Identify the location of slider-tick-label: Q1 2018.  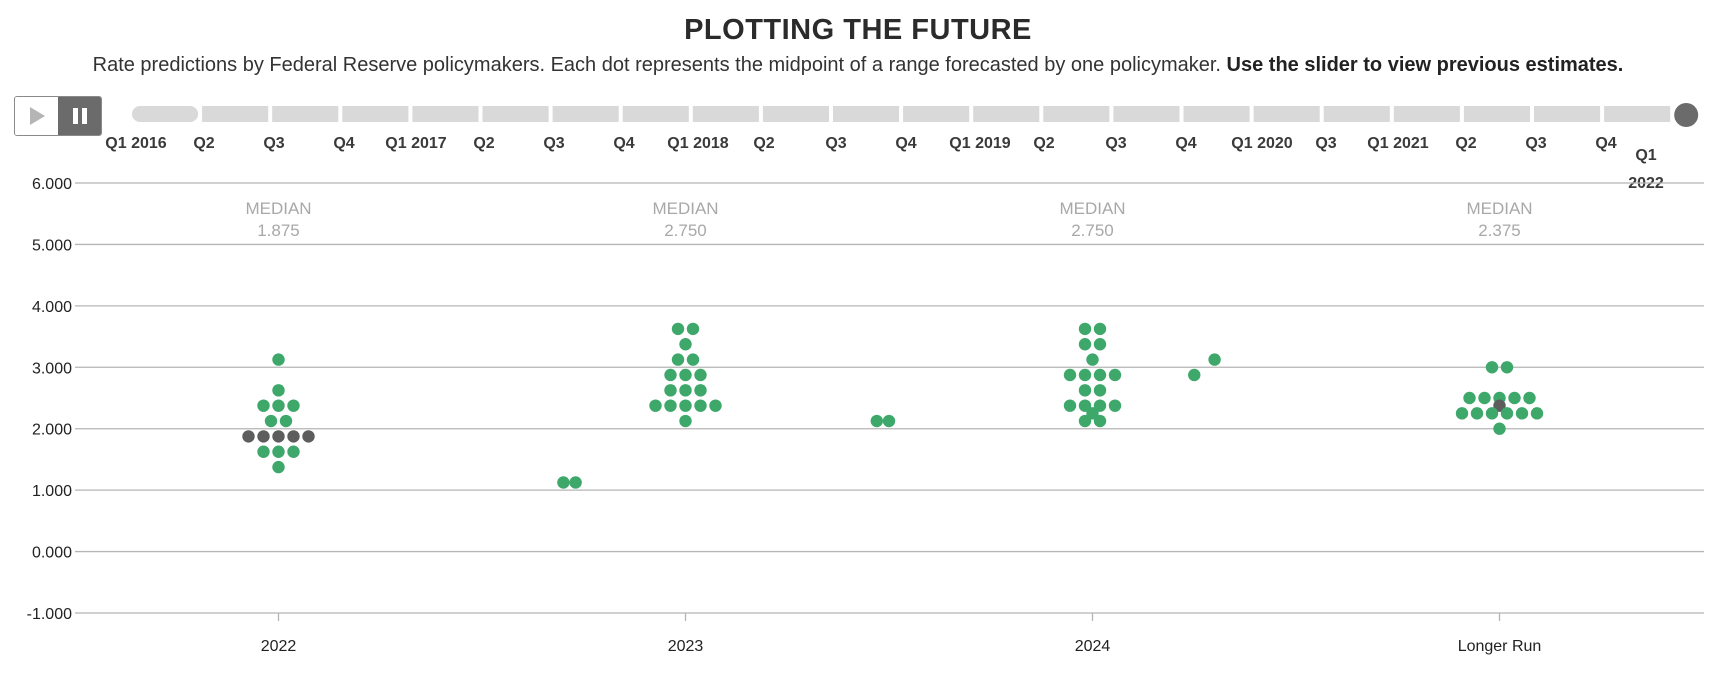
(697, 143).